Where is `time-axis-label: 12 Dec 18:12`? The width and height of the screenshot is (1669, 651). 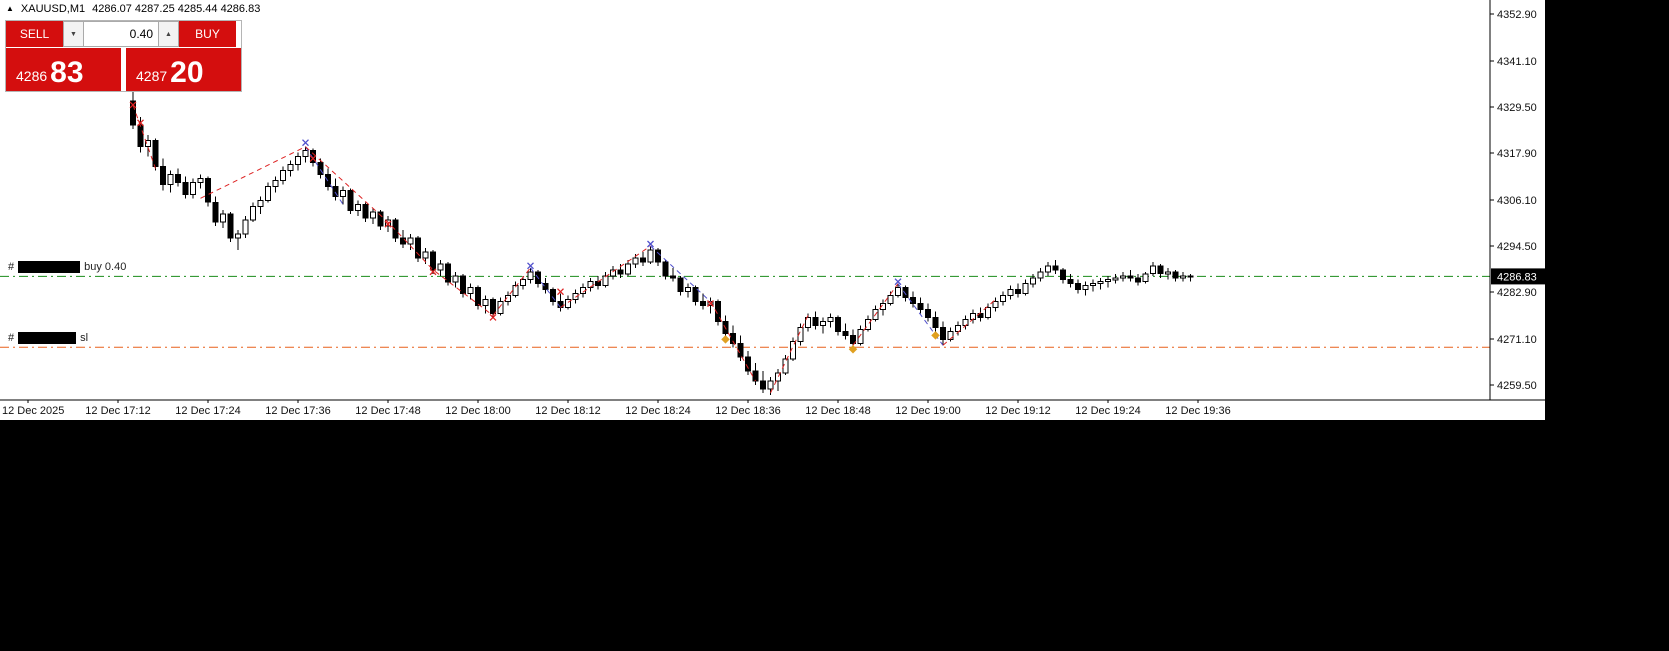 time-axis-label: 12 Dec 18:12 is located at coordinates (567, 411).